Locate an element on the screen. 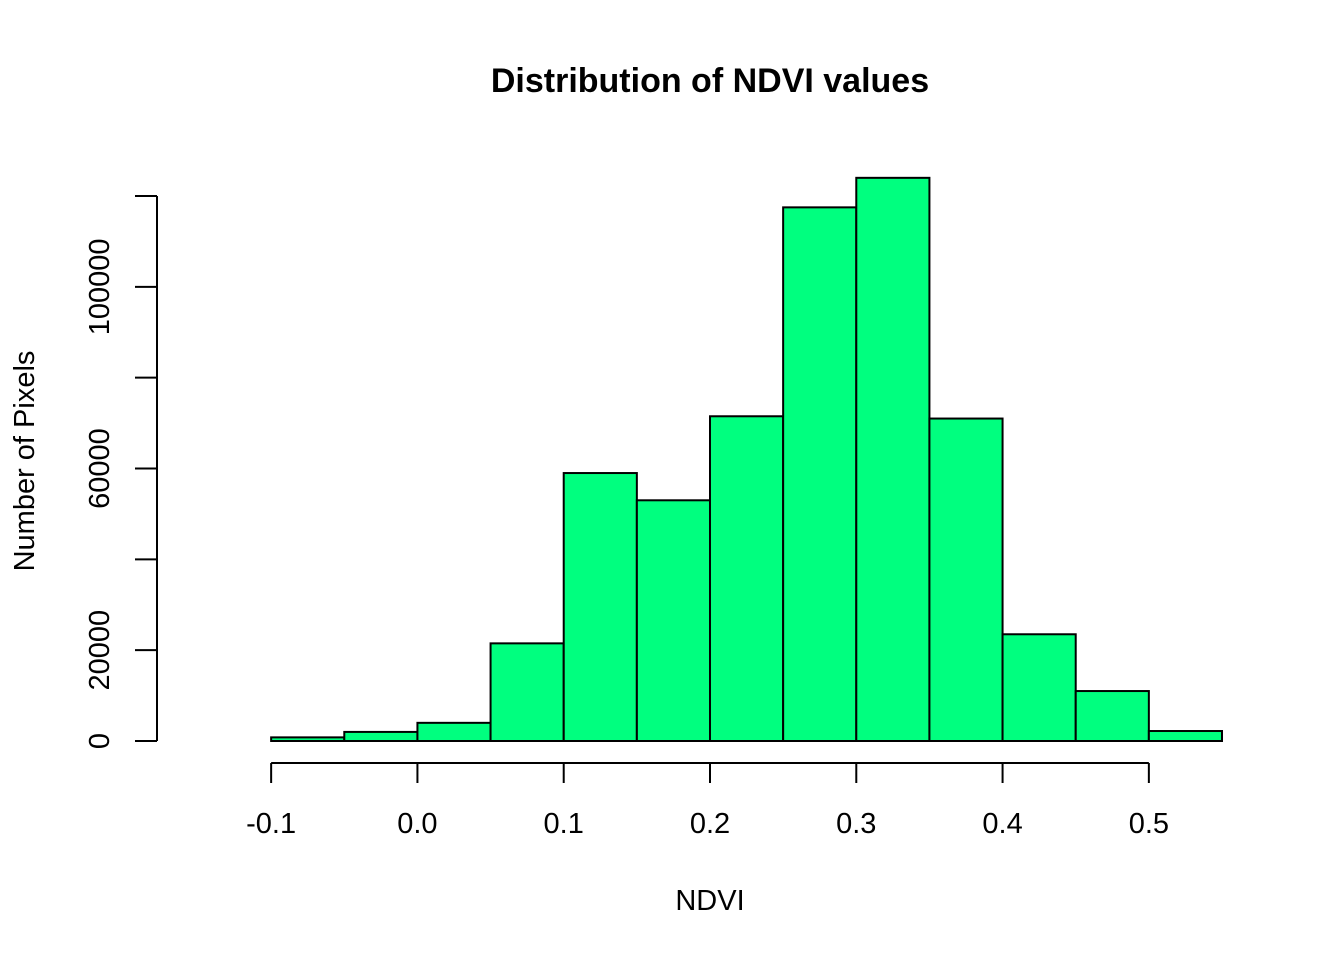 The width and height of the screenshot is (1344, 960). x-tick-label: -0.1 is located at coordinates (271, 824).